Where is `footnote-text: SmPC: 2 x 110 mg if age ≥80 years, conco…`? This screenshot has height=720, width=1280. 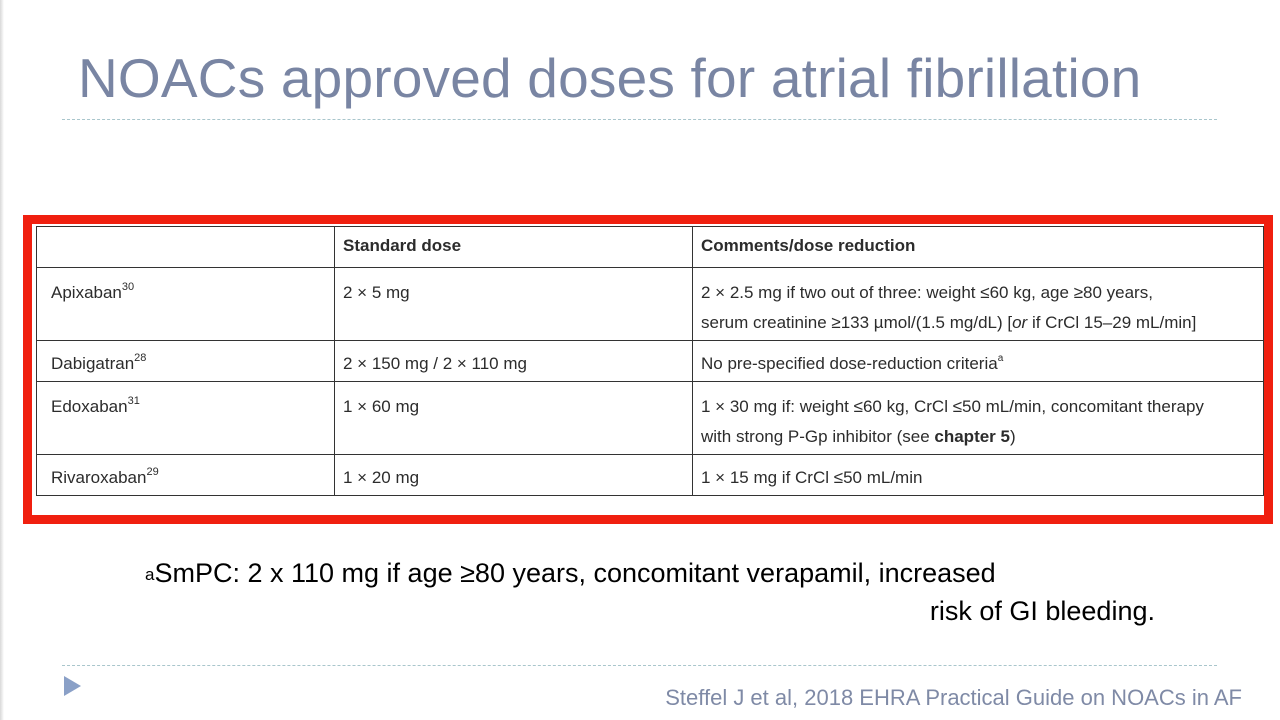 footnote-text: SmPC: 2 x 110 mg if age ≥80 years, conco… is located at coordinates (575, 573).